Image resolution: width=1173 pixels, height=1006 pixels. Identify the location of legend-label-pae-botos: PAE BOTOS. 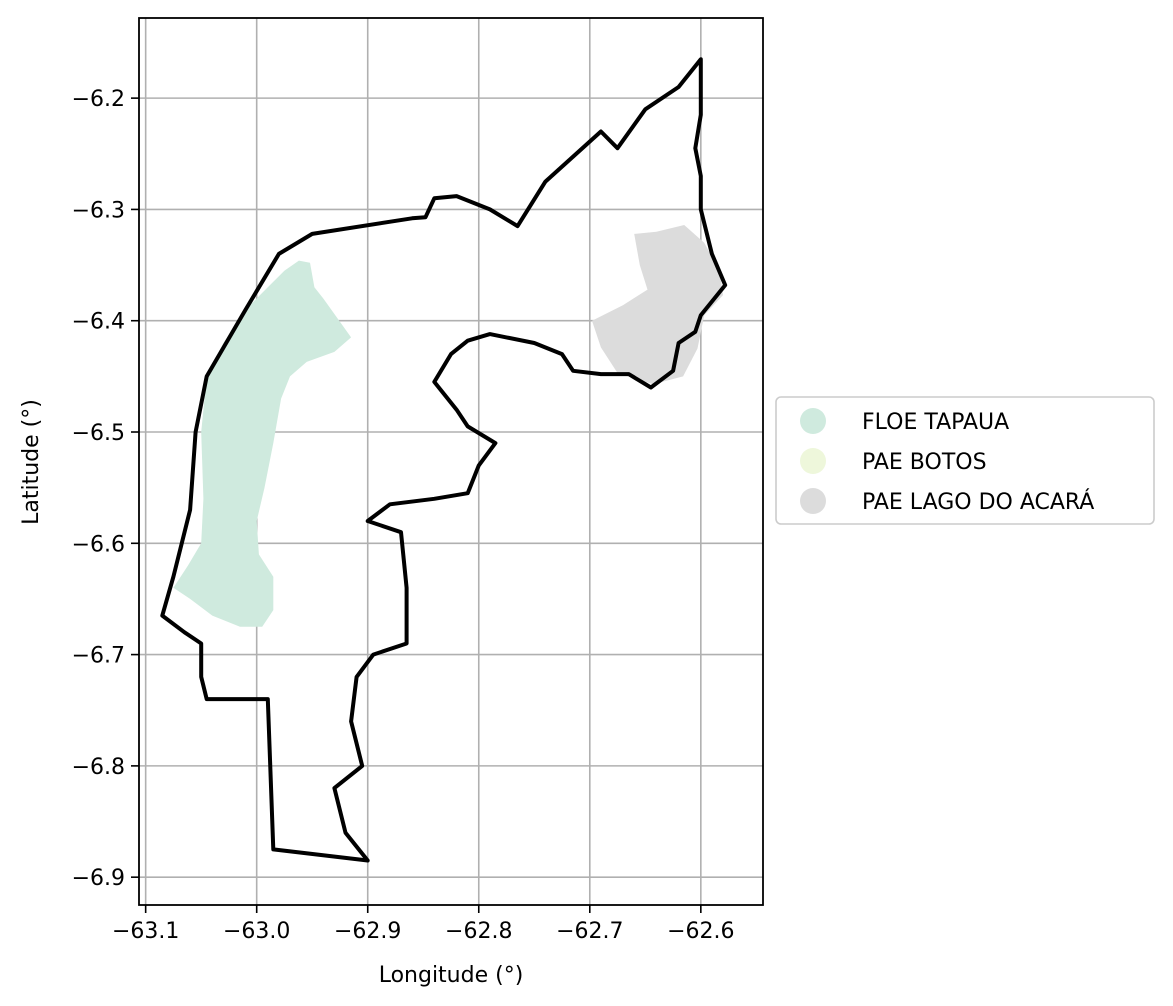
(924, 462).